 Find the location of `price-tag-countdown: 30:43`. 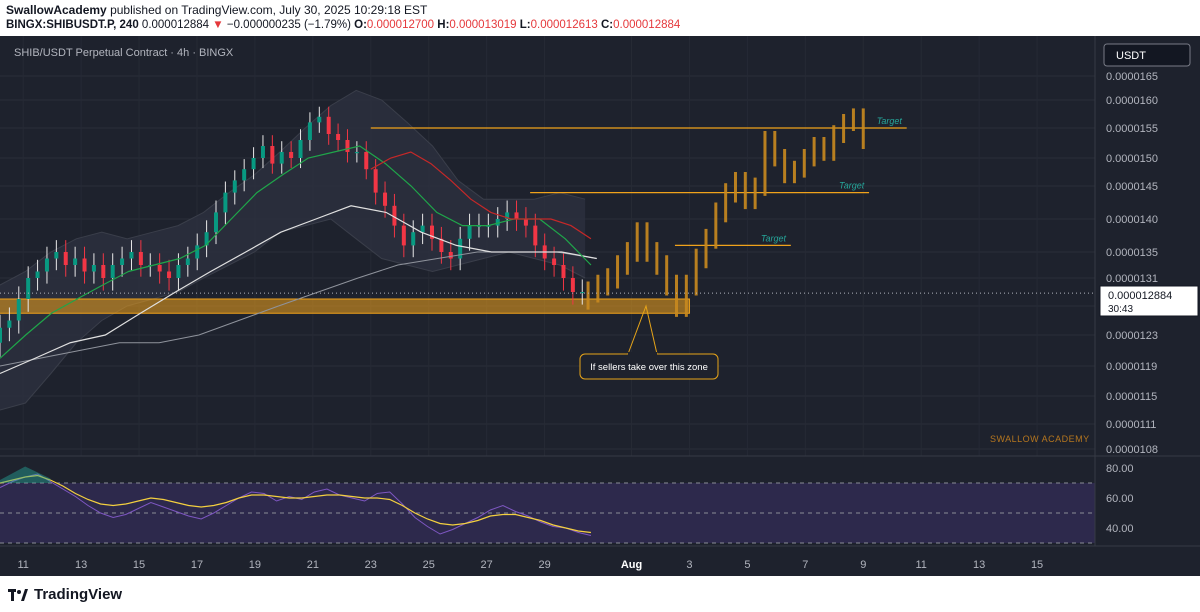

price-tag-countdown: 30:43 is located at coordinates (1120, 309).